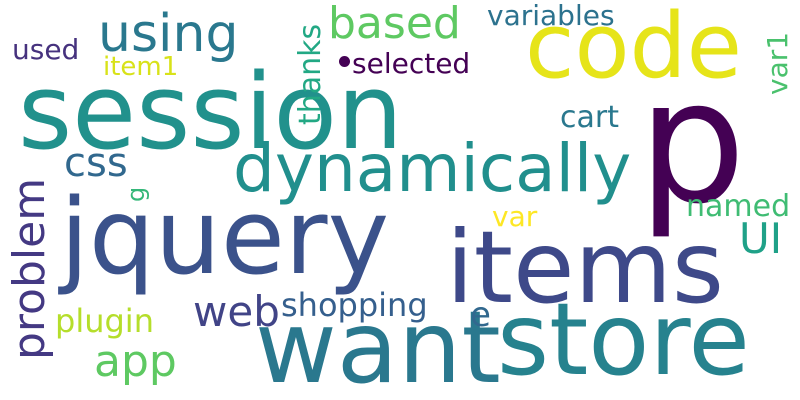 The height and width of the screenshot is (400, 800). I want to click on word-dynamically: dynamically, so click(432, 168).